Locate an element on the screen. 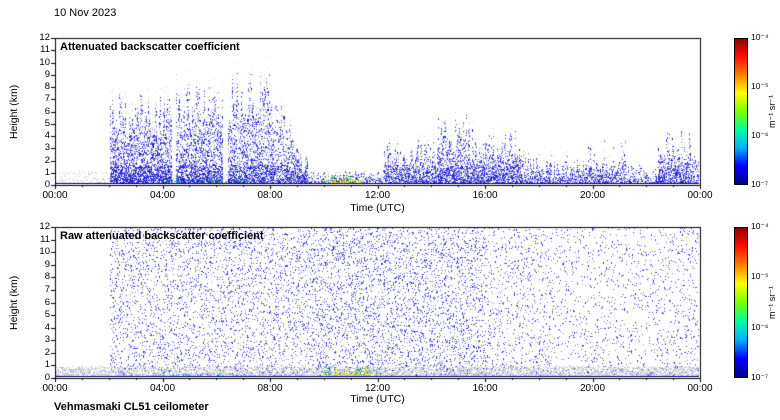 The width and height of the screenshot is (780, 420). bottom-y-axis-label: Height (km) is located at coordinates (14, 302).